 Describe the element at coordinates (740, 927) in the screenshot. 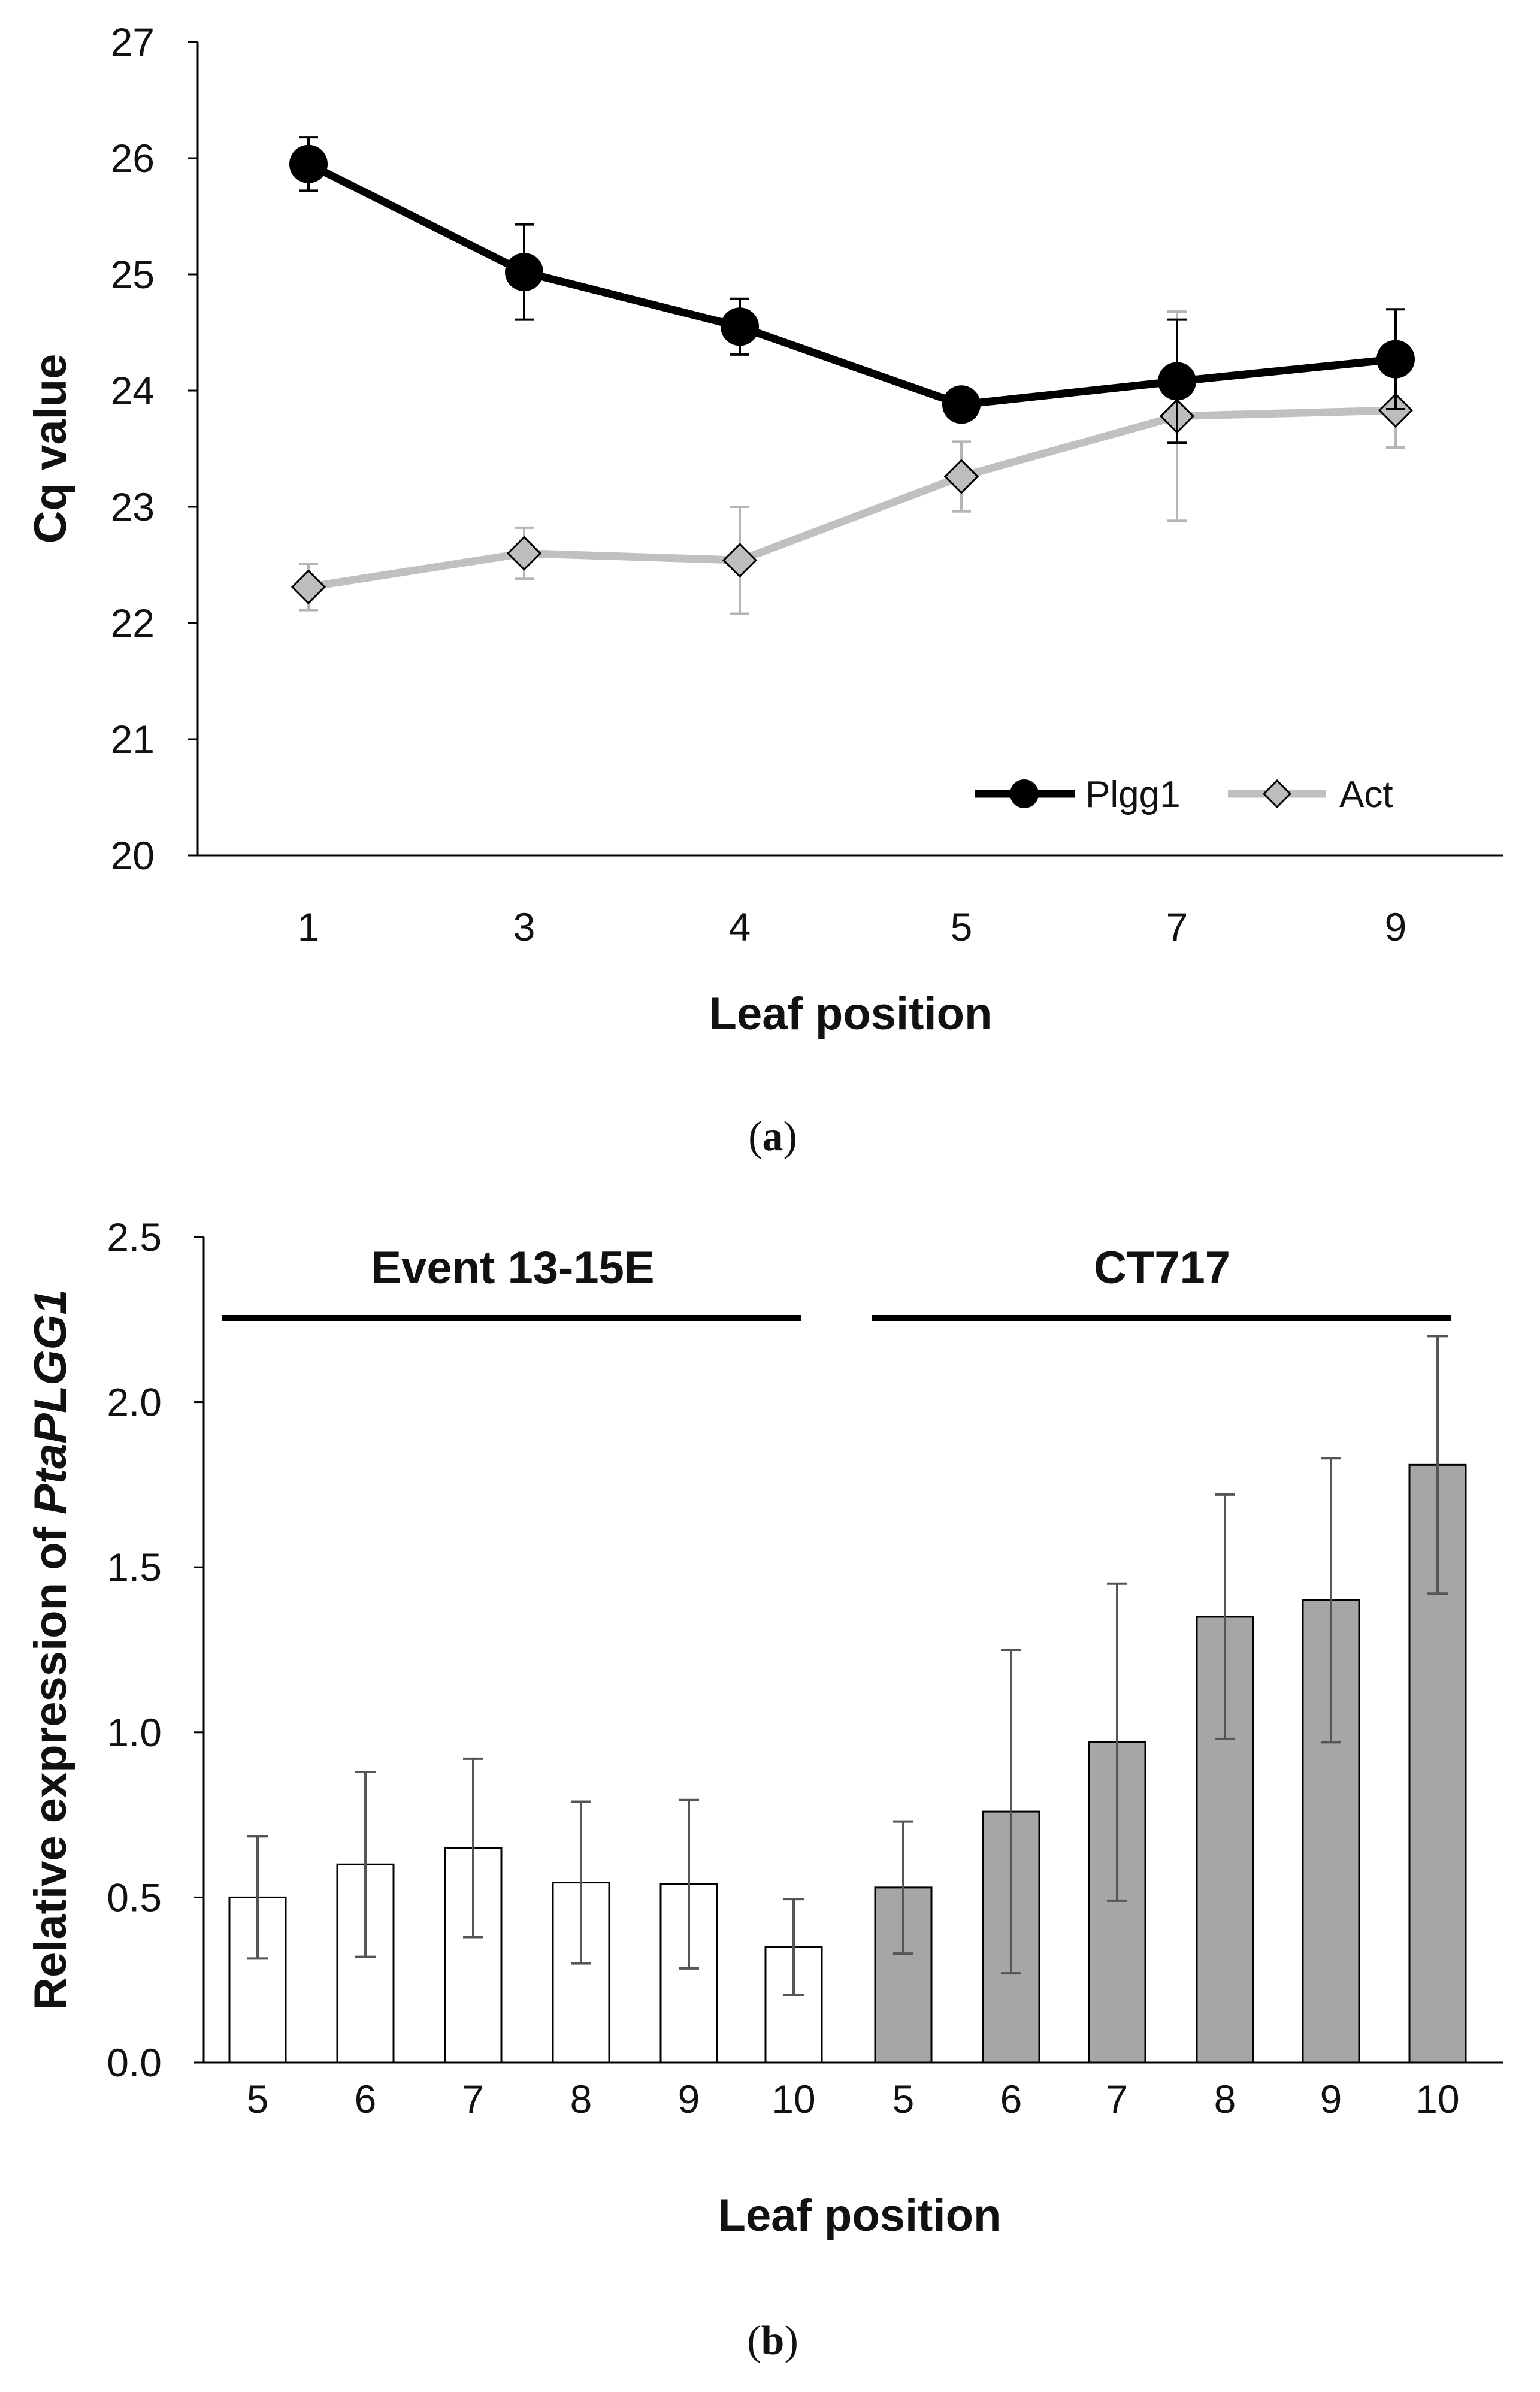

I see `x-tick-label: 4` at that location.